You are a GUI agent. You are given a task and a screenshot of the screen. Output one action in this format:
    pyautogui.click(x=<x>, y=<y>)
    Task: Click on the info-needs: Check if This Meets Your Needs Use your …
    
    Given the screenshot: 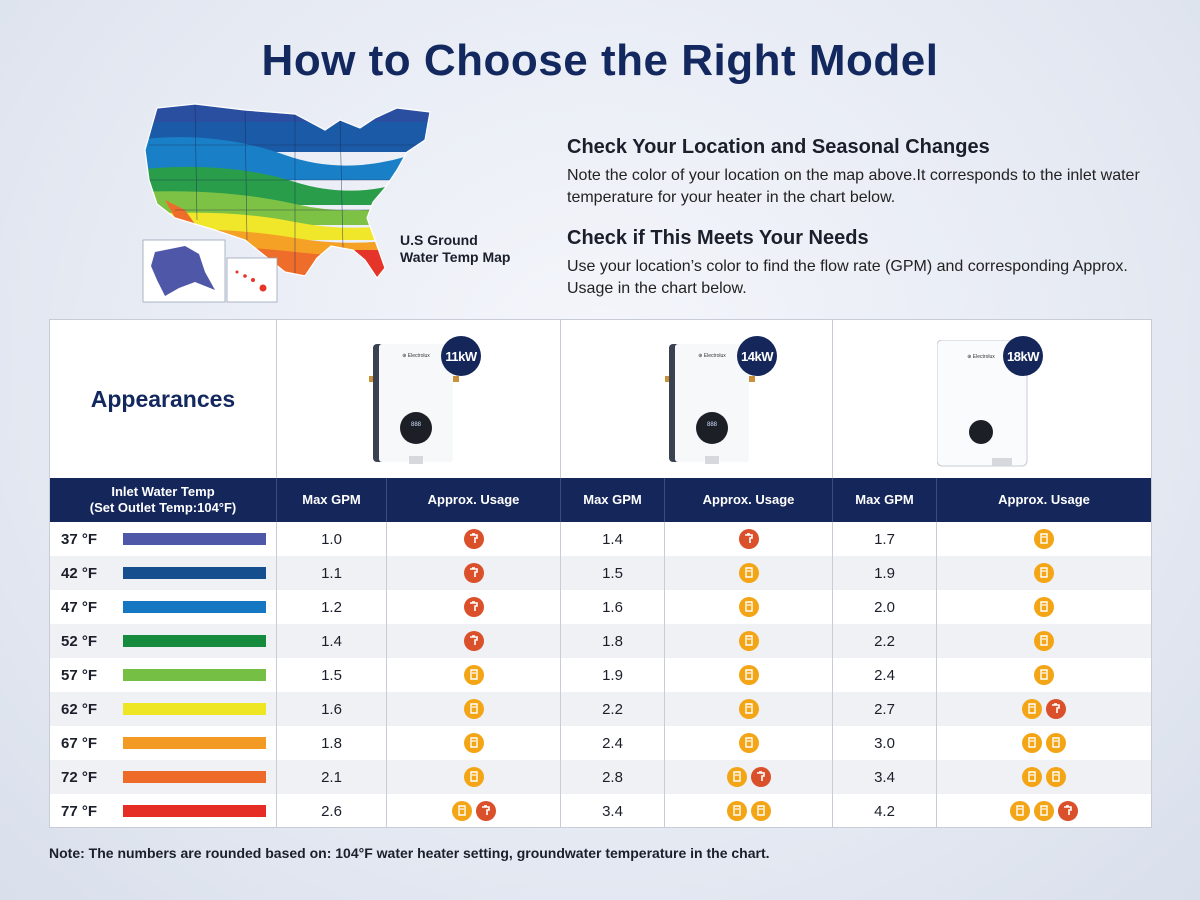 What is the action you would take?
    pyautogui.click(x=857, y=263)
    